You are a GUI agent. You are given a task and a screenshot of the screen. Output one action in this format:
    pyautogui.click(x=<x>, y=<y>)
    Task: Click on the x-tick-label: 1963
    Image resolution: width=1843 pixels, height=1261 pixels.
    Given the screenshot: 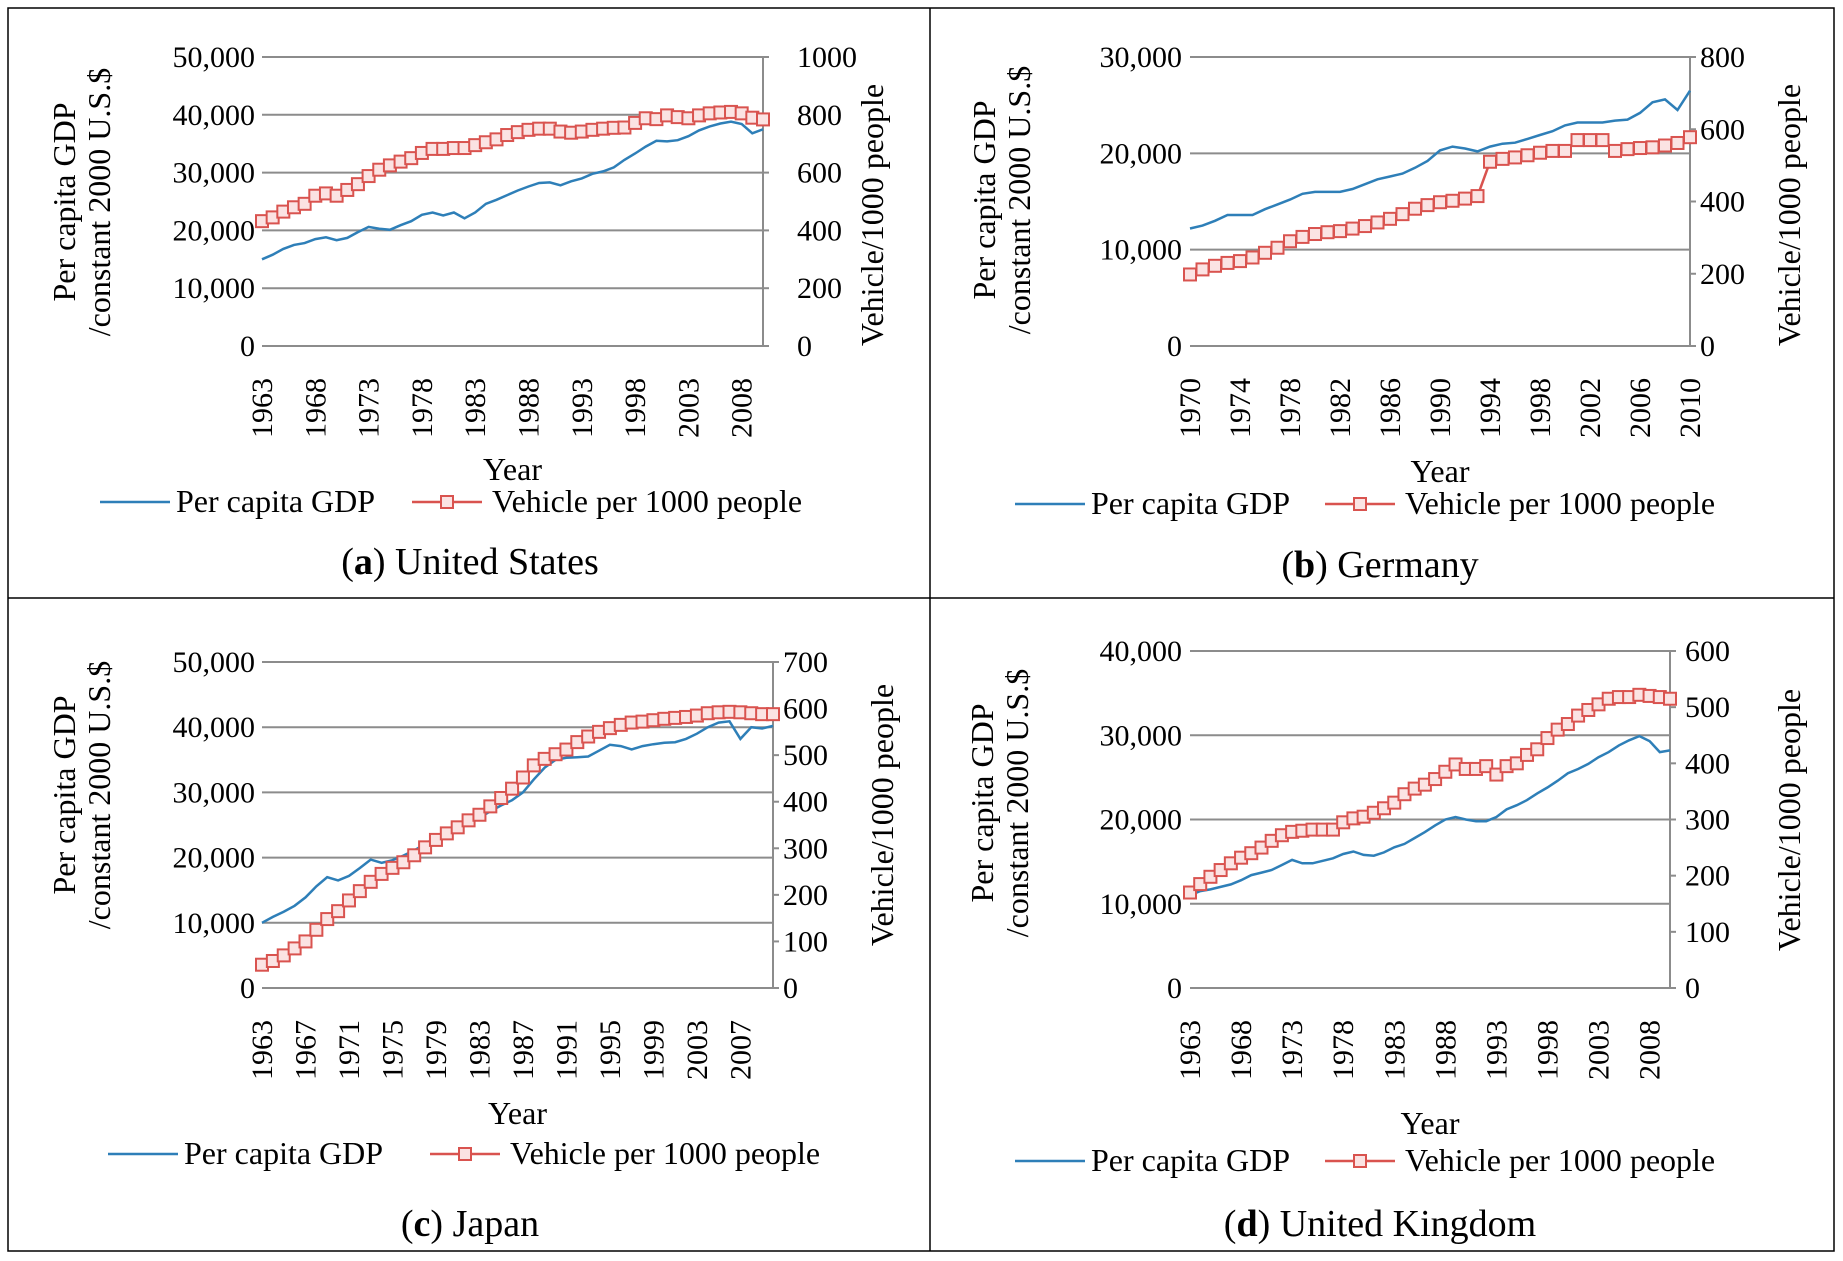 What is the action you would take?
    pyautogui.click(x=262, y=408)
    